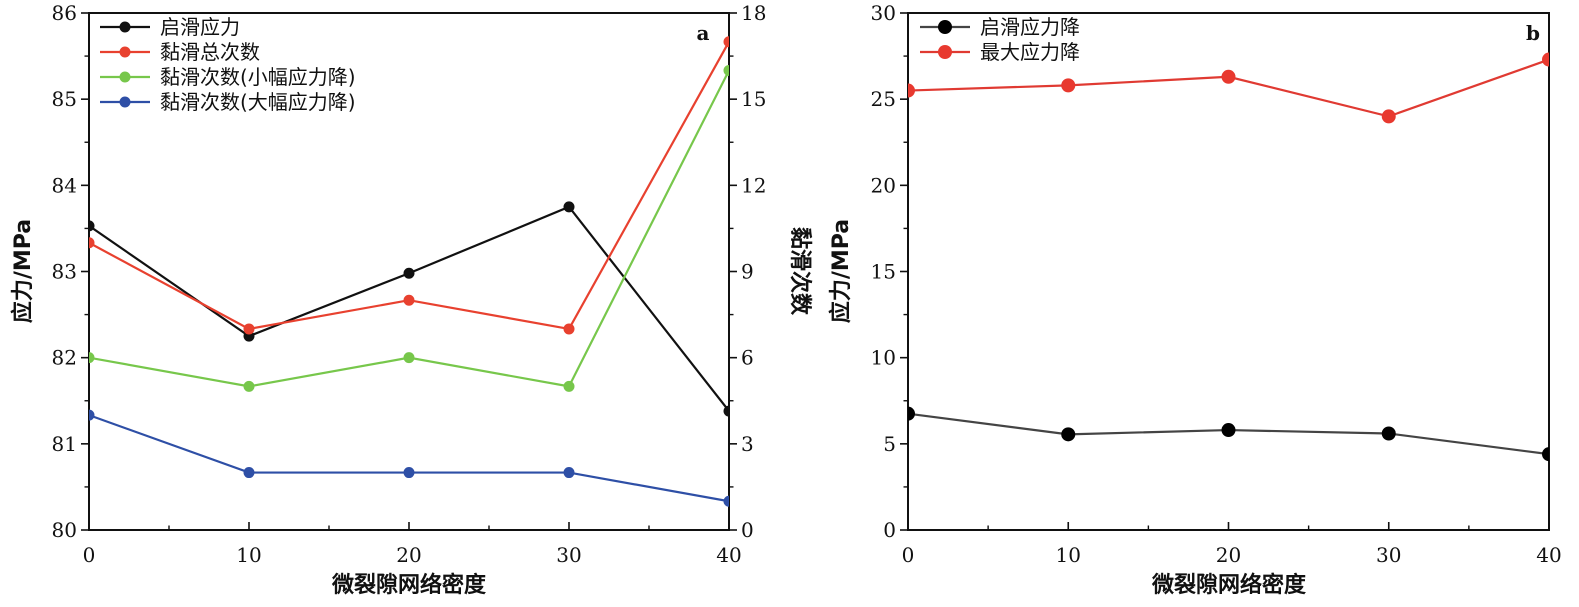  Describe the element at coordinates (64, 444) in the screenshot. I see `y-tick-label: 81` at that location.